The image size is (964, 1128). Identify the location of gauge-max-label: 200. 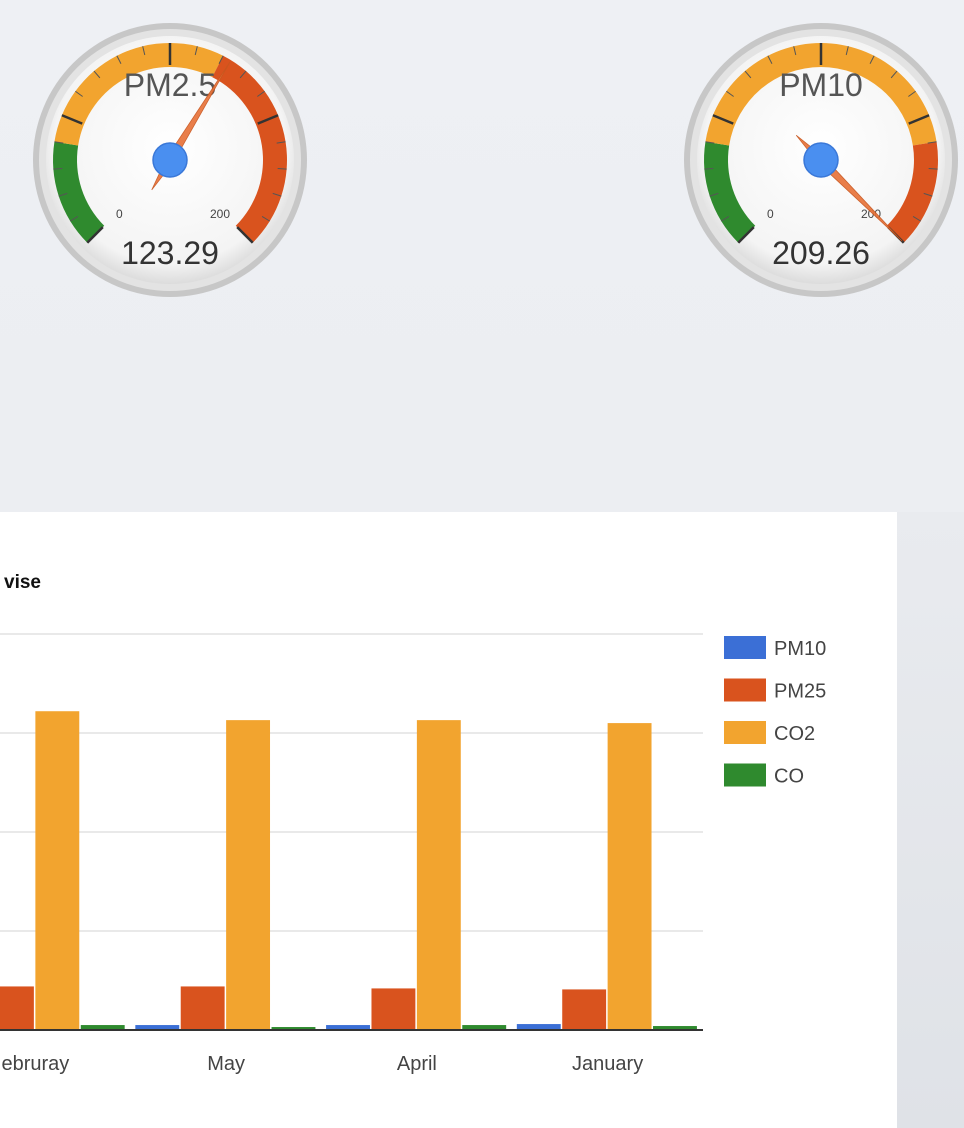
(220, 214).